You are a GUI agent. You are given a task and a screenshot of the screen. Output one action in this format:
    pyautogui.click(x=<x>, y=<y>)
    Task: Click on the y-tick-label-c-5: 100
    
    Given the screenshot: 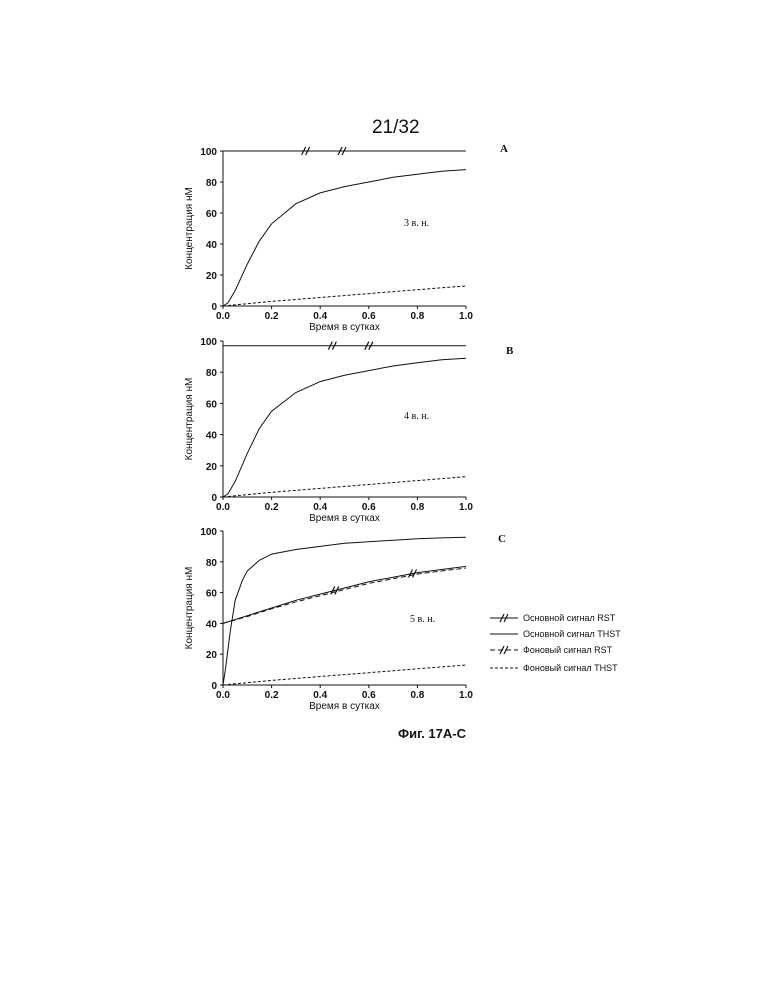 What is the action you would take?
    pyautogui.click(x=208, y=532)
    